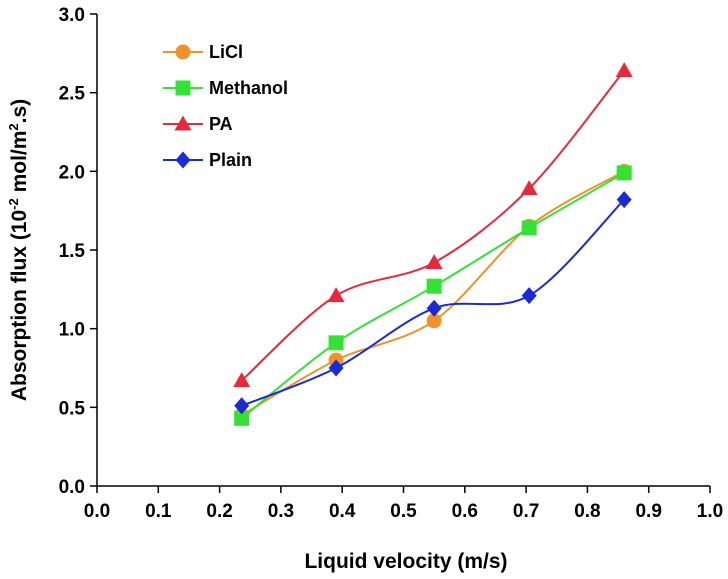 The image size is (728, 579). What do you see at coordinates (72, 330) in the screenshot?
I see `y-tick-label: 1.0` at bounding box center [72, 330].